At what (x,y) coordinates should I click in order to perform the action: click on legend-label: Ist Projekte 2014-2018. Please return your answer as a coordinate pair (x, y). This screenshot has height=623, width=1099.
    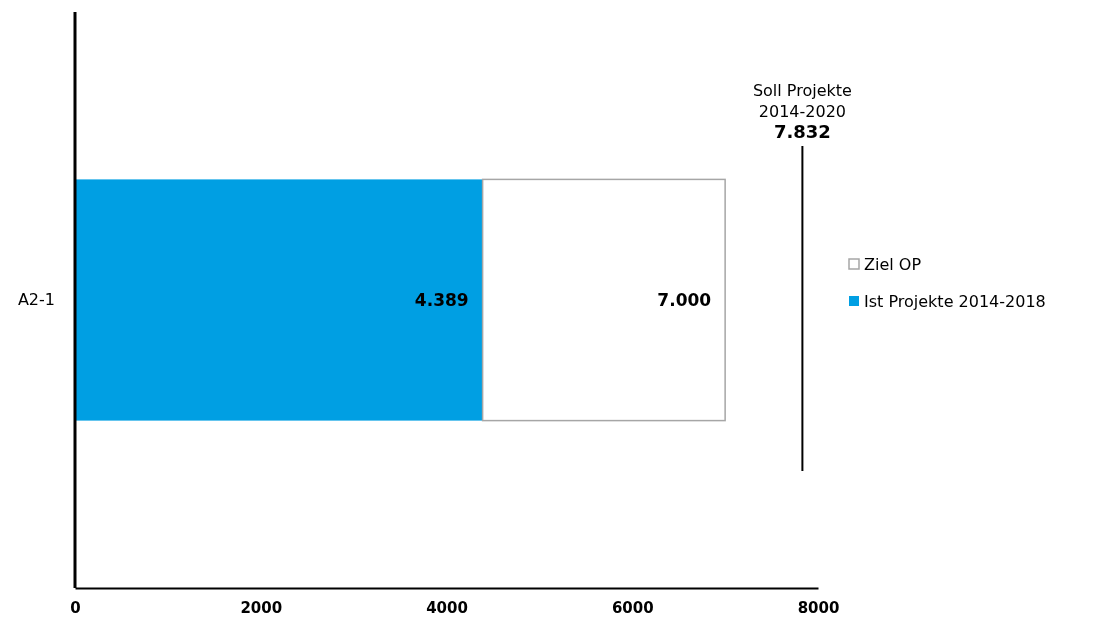
    Looking at the image, I should click on (955, 301).